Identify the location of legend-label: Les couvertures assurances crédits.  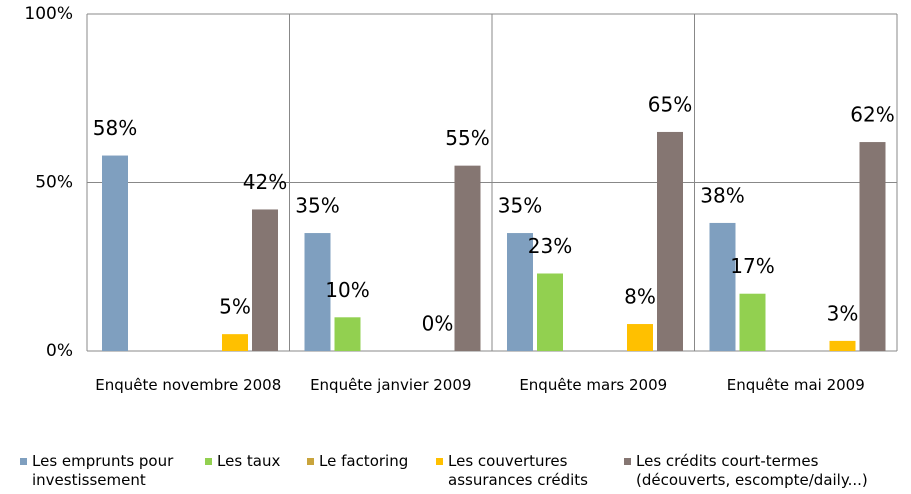
(518, 470).